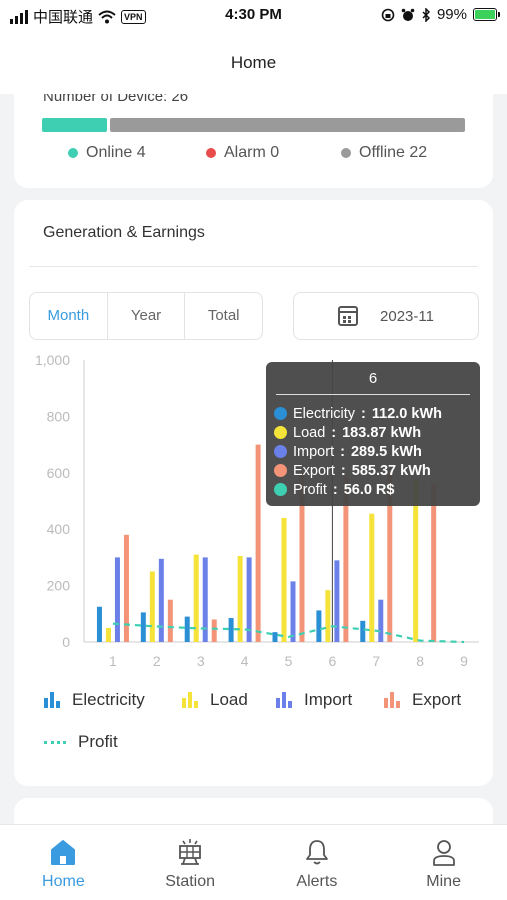 The width and height of the screenshot is (507, 900). What do you see at coordinates (124, 232) in the screenshot?
I see `generation-title: Generation & Earnings` at bounding box center [124, 232].